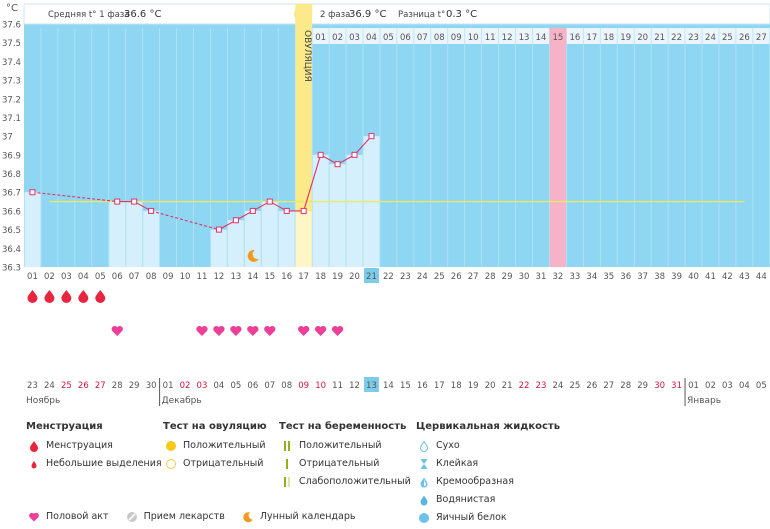 The width and height of the screenshot is (770, 529). Describe the element at coordinates (269, 386) in the screenshot. I see `date-label: 07` at that location.